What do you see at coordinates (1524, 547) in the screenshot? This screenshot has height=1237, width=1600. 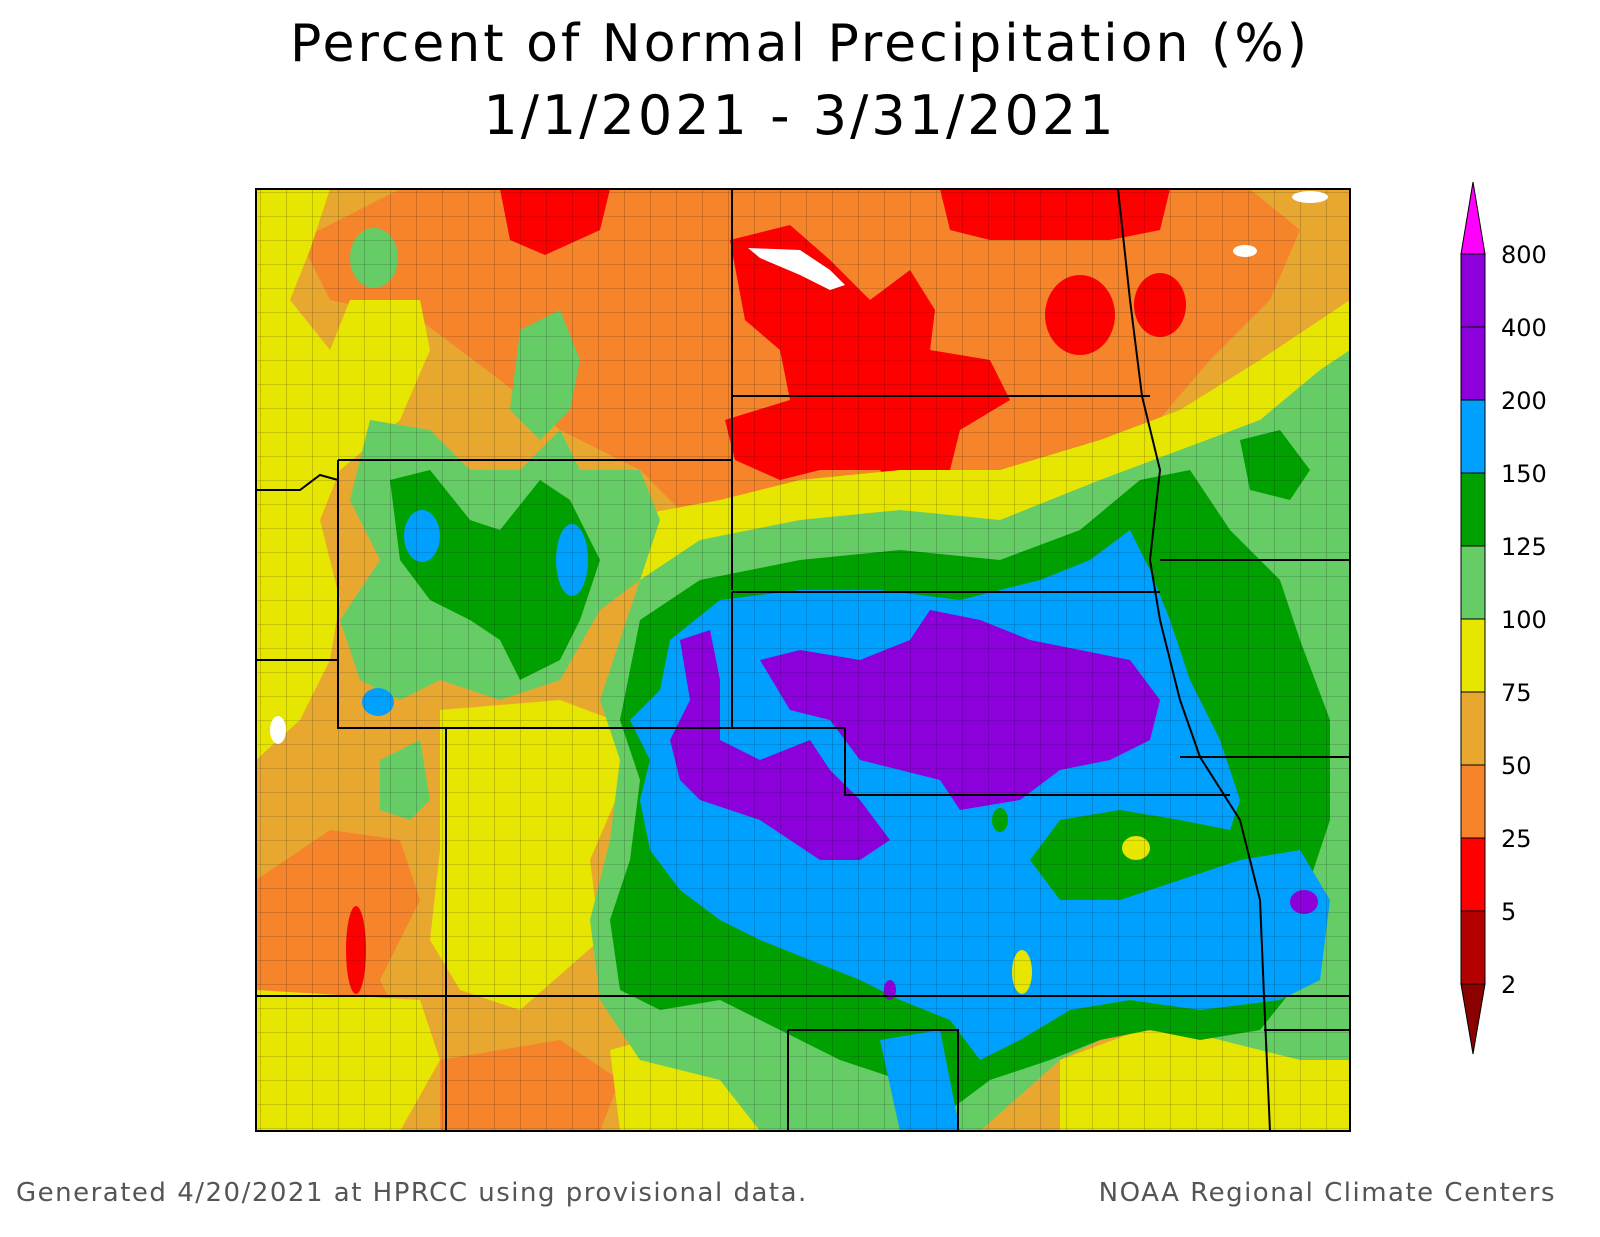 I see `colorbar-label: 125` at bounding box center [1524, 547].